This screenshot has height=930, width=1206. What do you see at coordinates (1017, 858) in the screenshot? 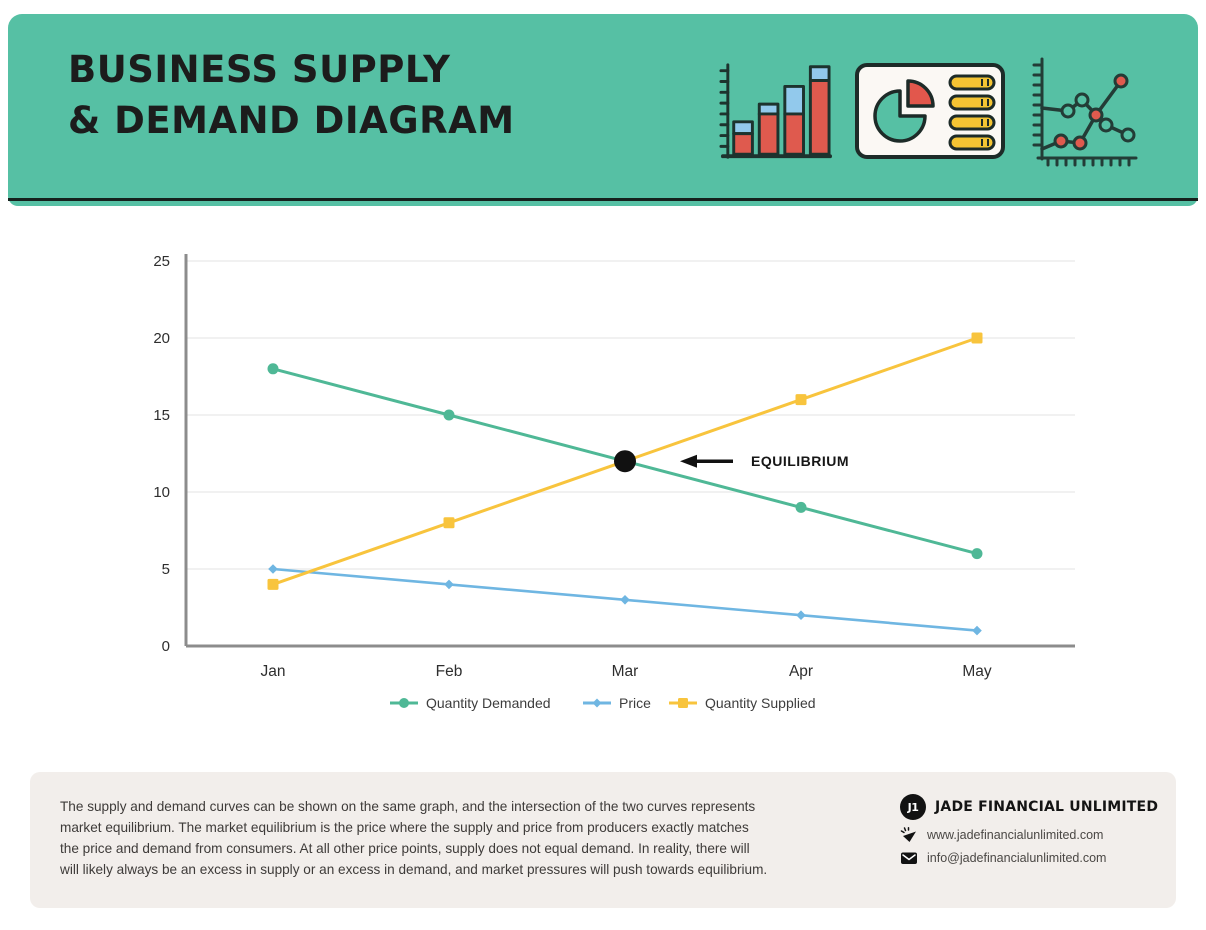
I see `email-link: info@jadefinancialunlimited.com` at bounding box center [1017, 858].